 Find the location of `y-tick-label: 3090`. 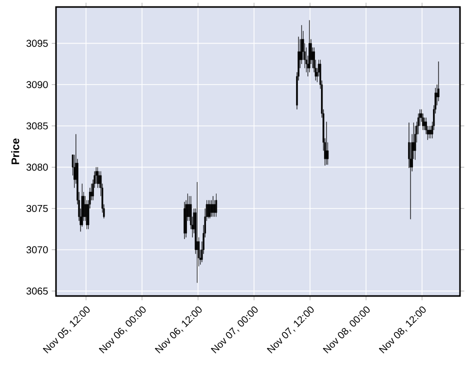

y-tick-label: 3090 is located at coordinates (37, 84).